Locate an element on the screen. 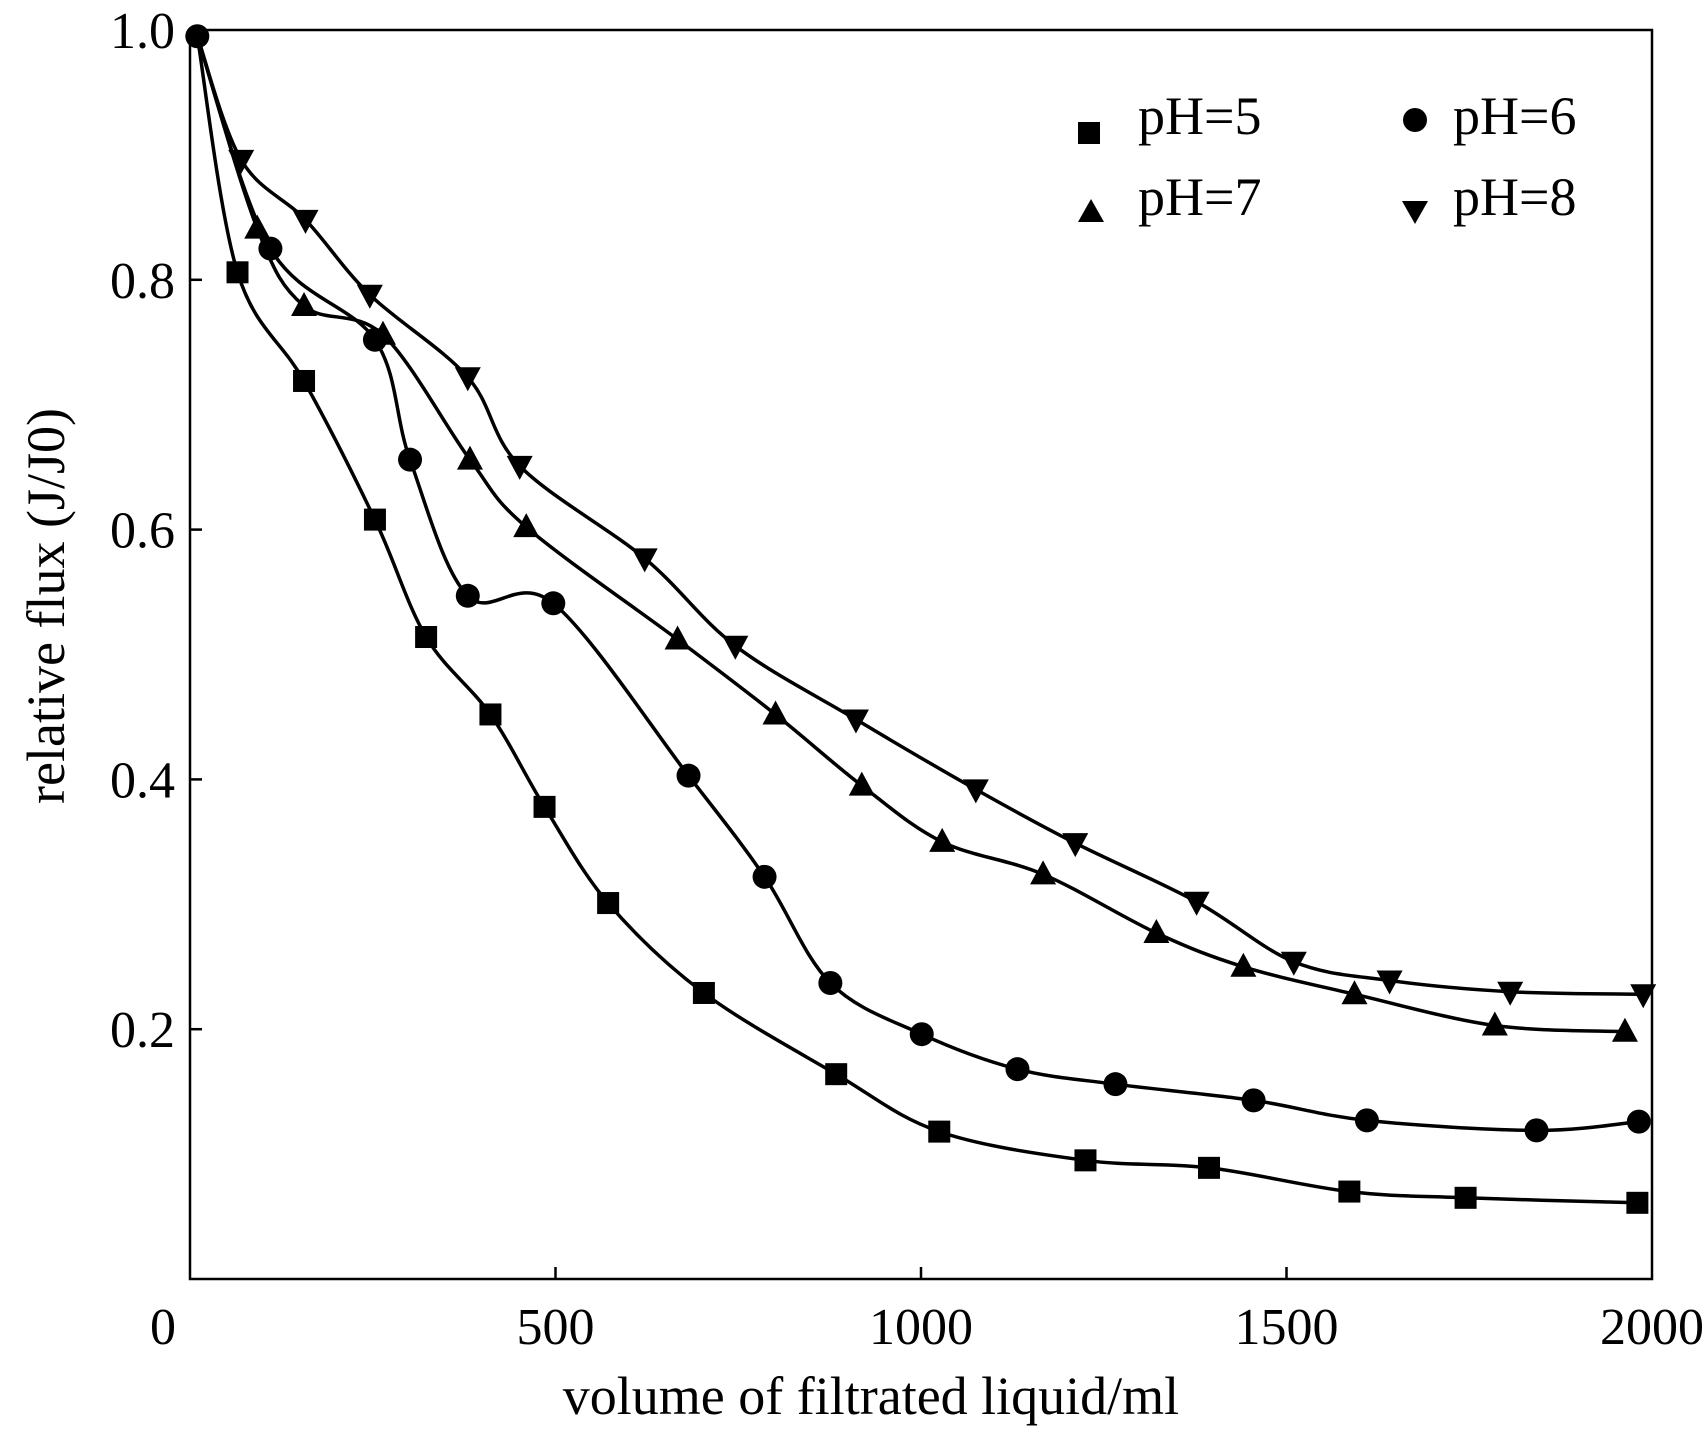 Image resolution: width=1707 pixels, height=1432 pixels. x-tick-label: 1500 is located at coordinates (1287, 1327).